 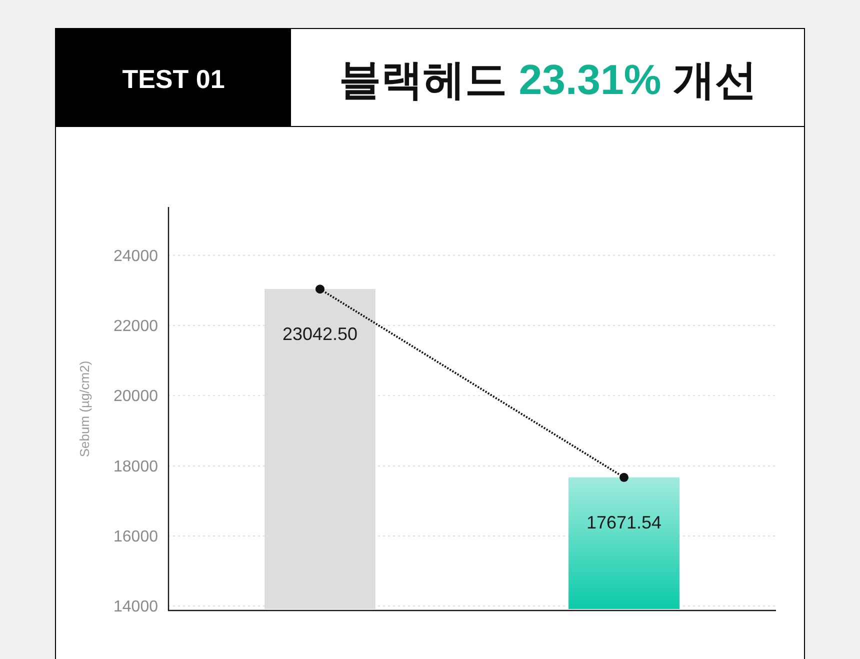 I want to click on y-axis-title: Sebum (µg/cm2), so click(x=84, y=409).